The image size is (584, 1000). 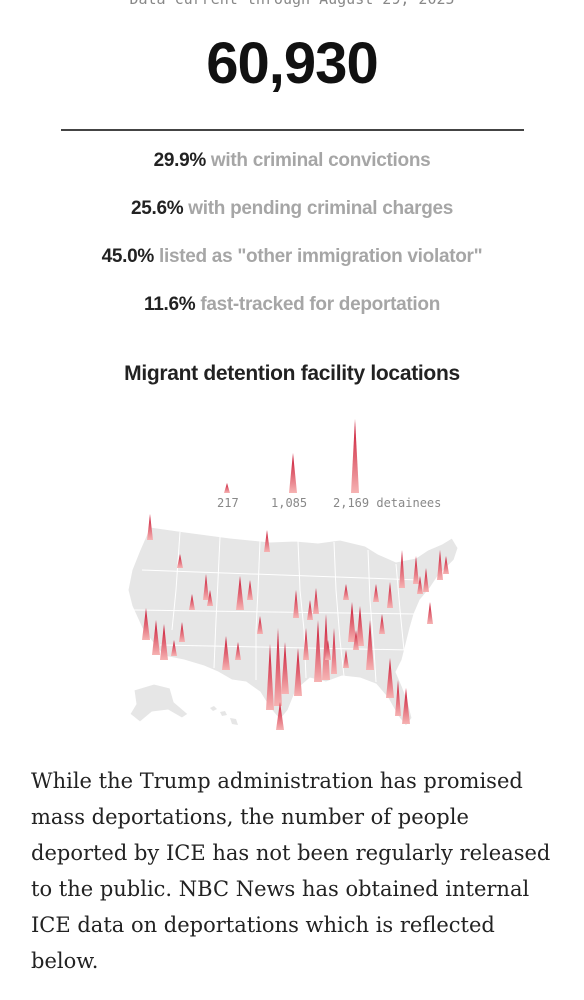 I want to click on contiguous-us-shape, so click(x=293, y=626).